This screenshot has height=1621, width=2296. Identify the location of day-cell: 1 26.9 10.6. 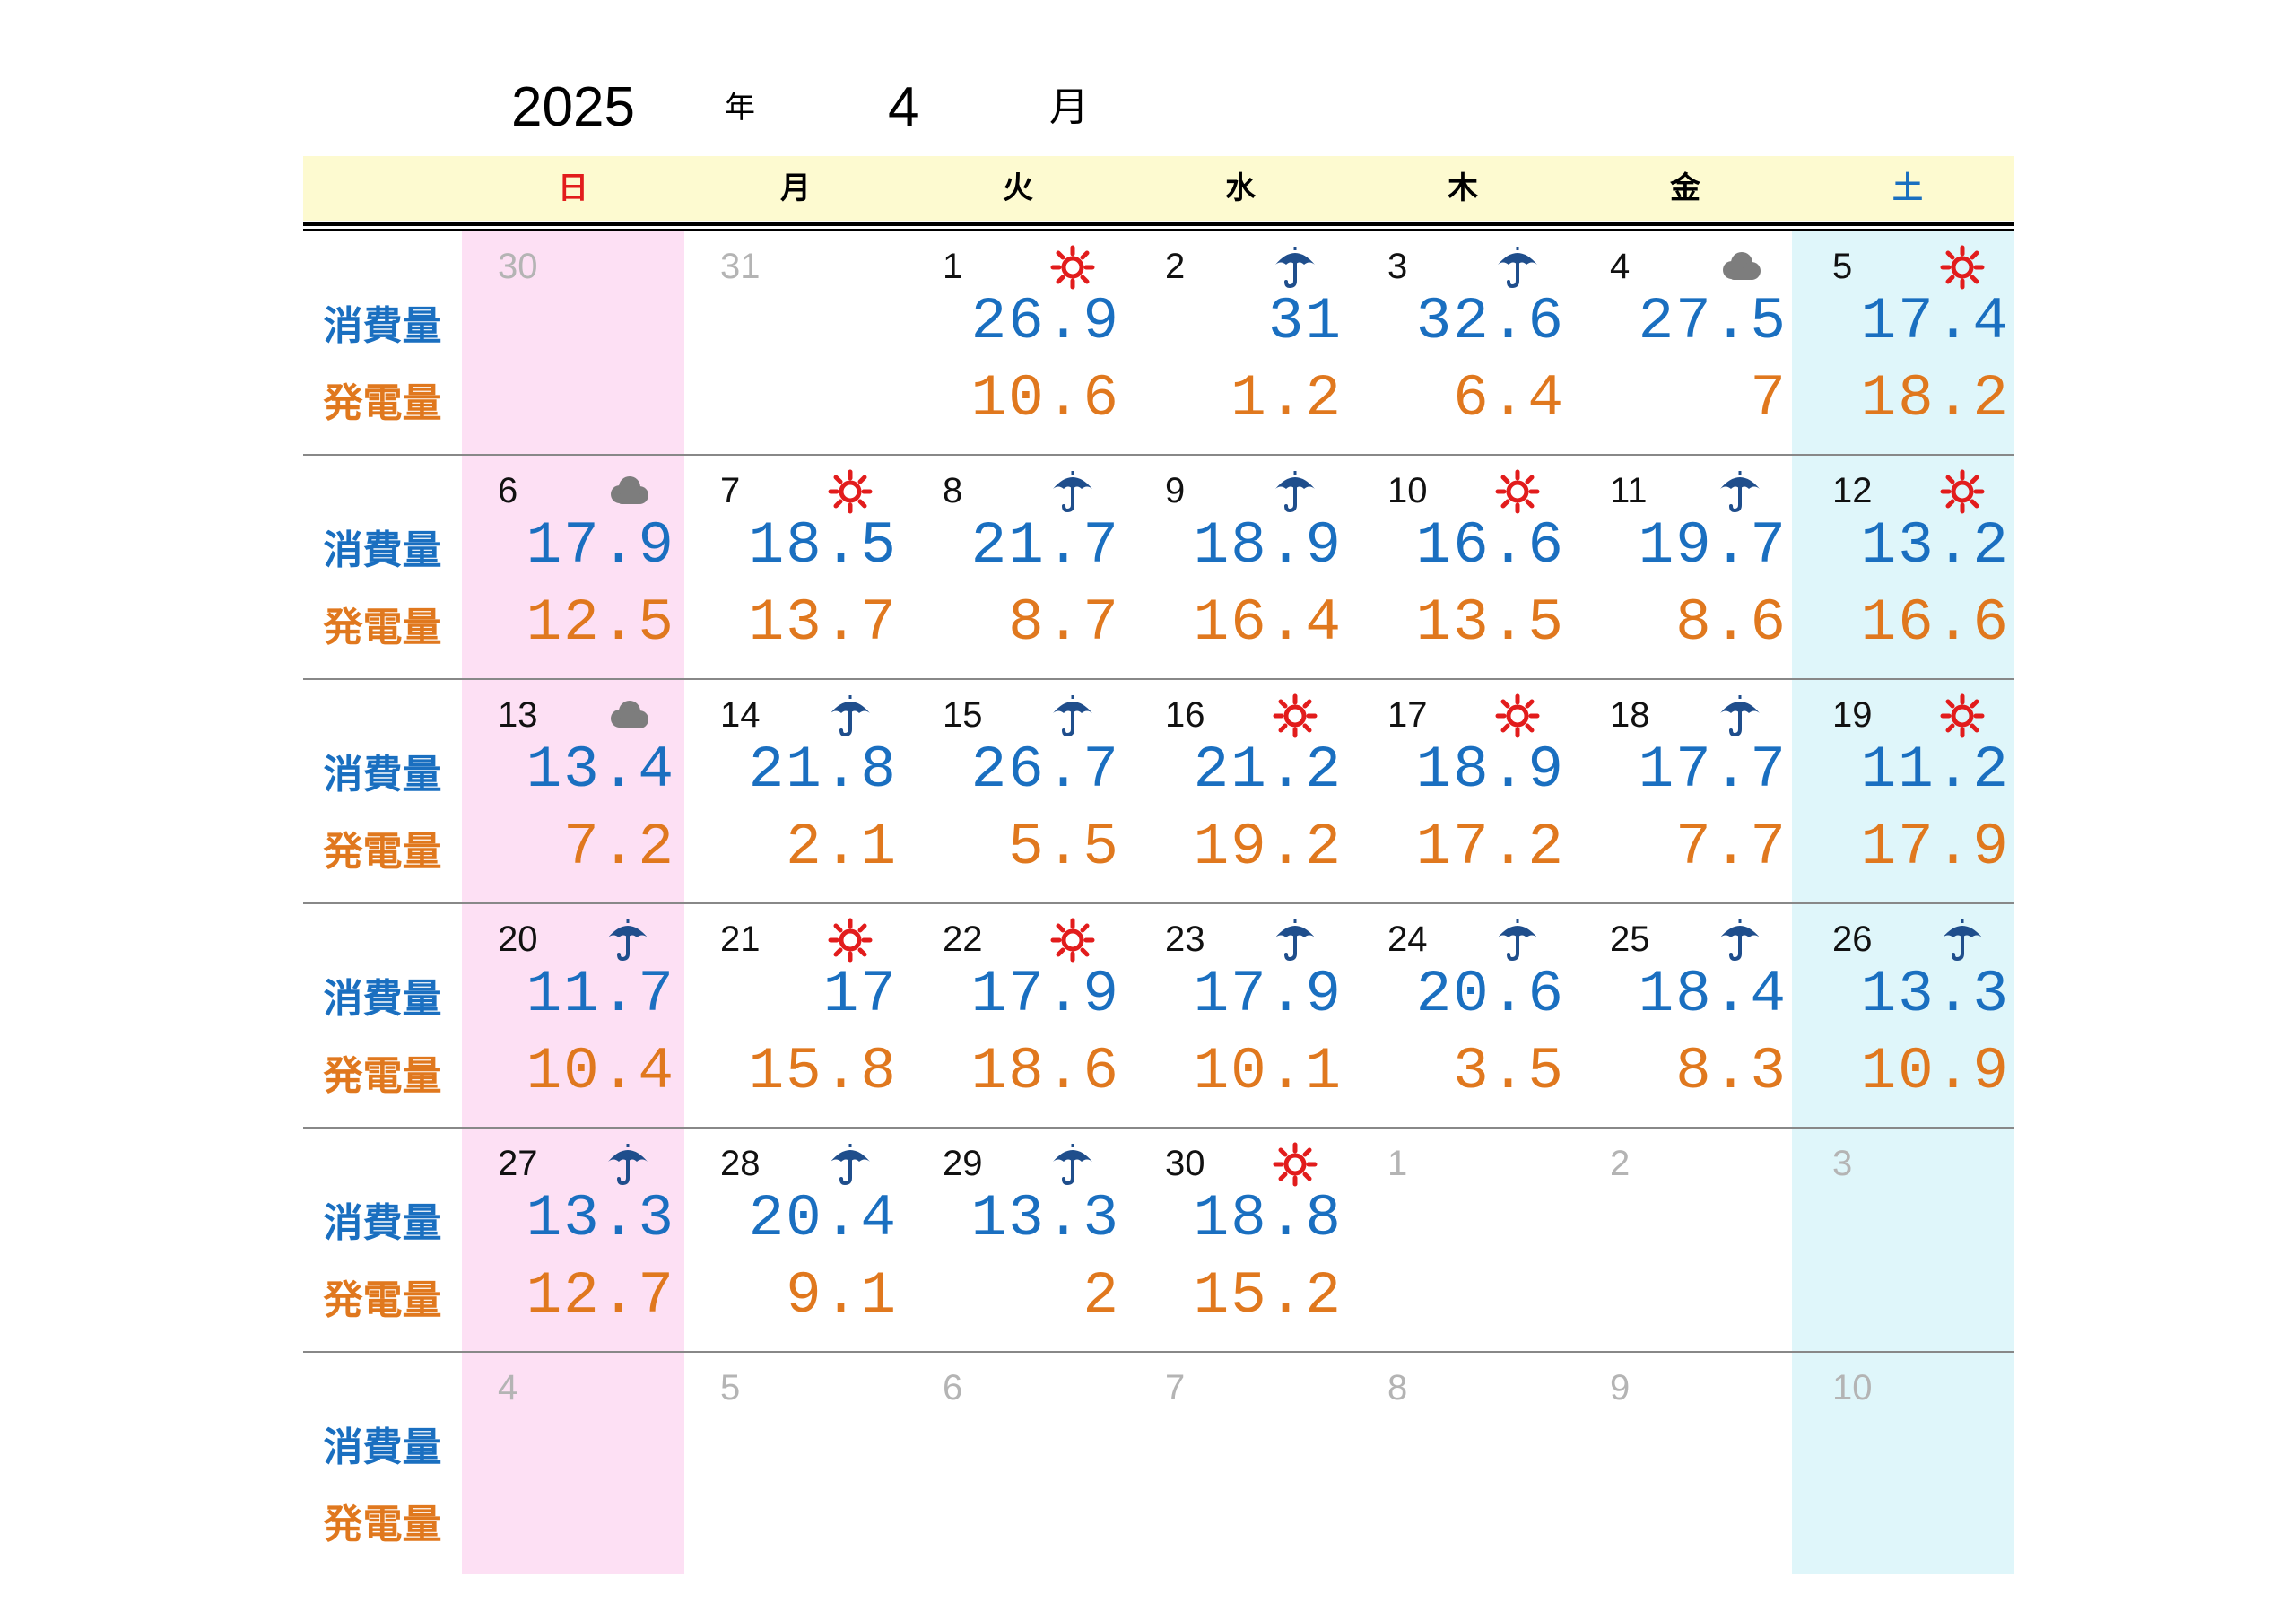
(1018, 343).